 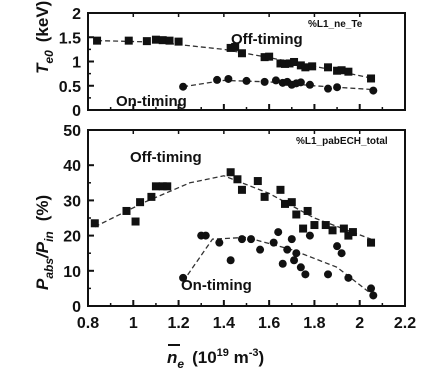 I want to click on x-tick-label: 1.8, so click(x=314, y=323).